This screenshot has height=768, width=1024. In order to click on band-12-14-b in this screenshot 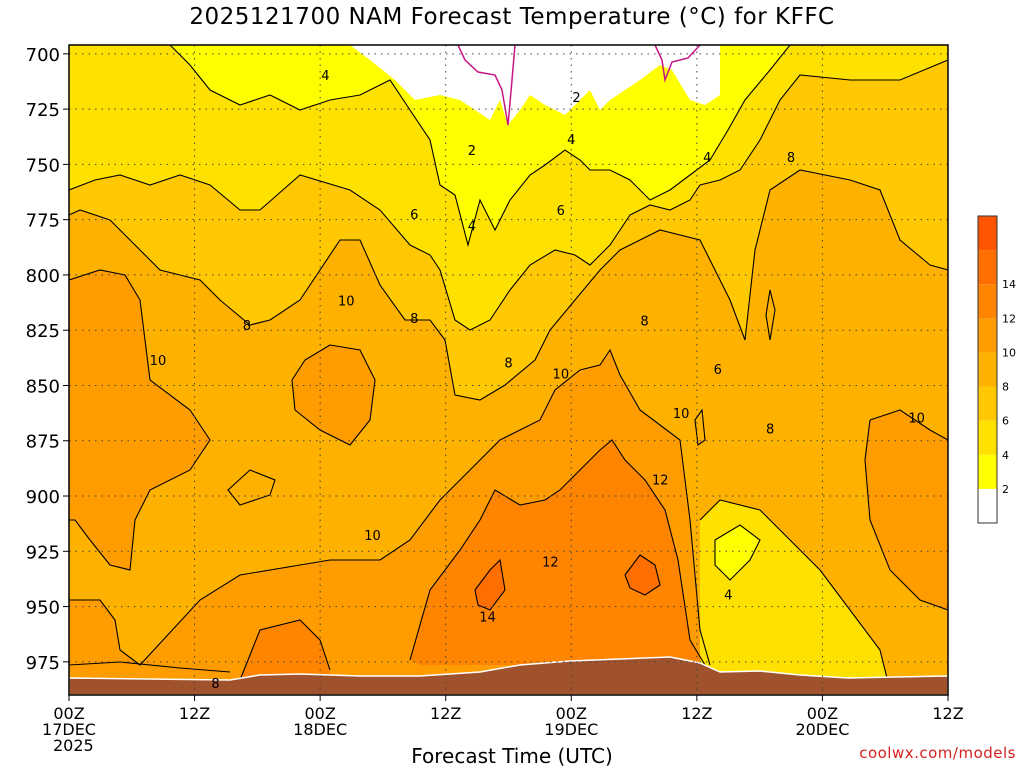, I will do `click(285, 655)`.